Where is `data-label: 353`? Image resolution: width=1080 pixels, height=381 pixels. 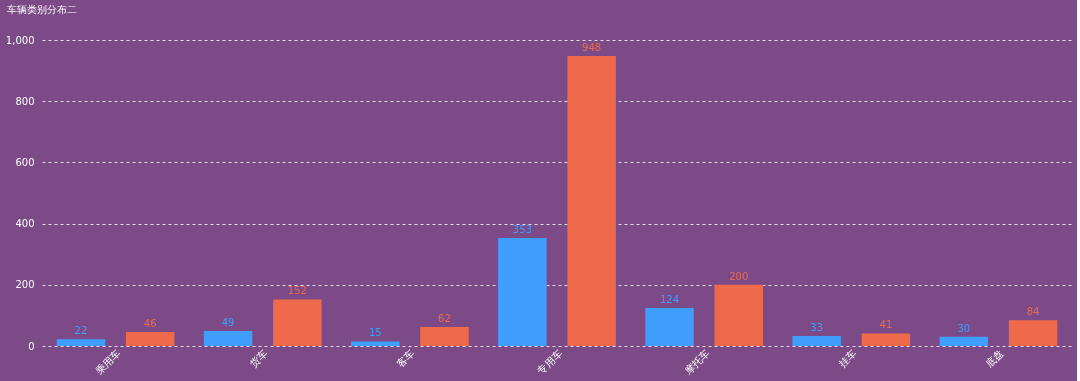
data-label: 353 is located at coordinates (522, 229).